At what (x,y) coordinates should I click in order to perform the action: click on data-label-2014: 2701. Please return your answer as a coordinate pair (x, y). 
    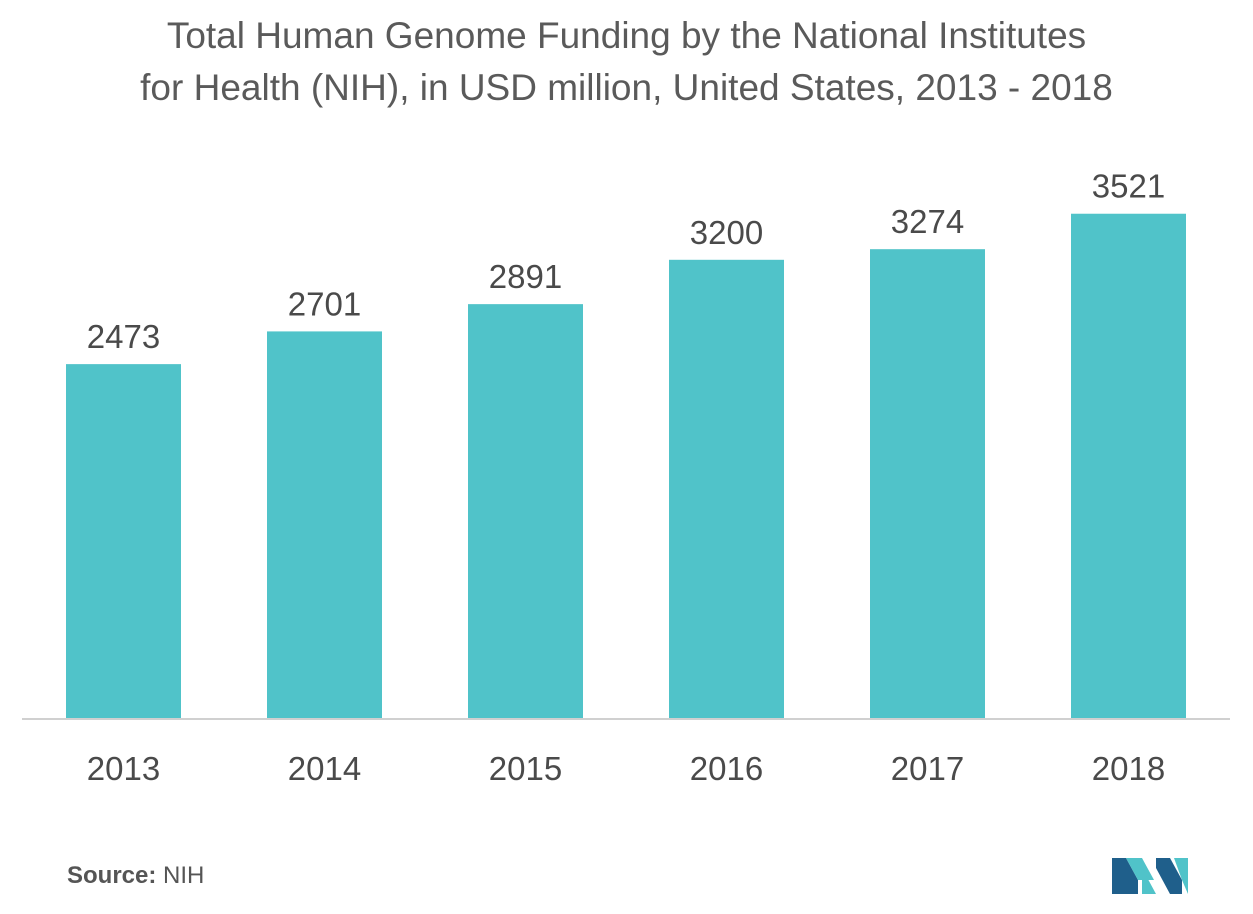
    Looking at the image, I should click on (324, 303).